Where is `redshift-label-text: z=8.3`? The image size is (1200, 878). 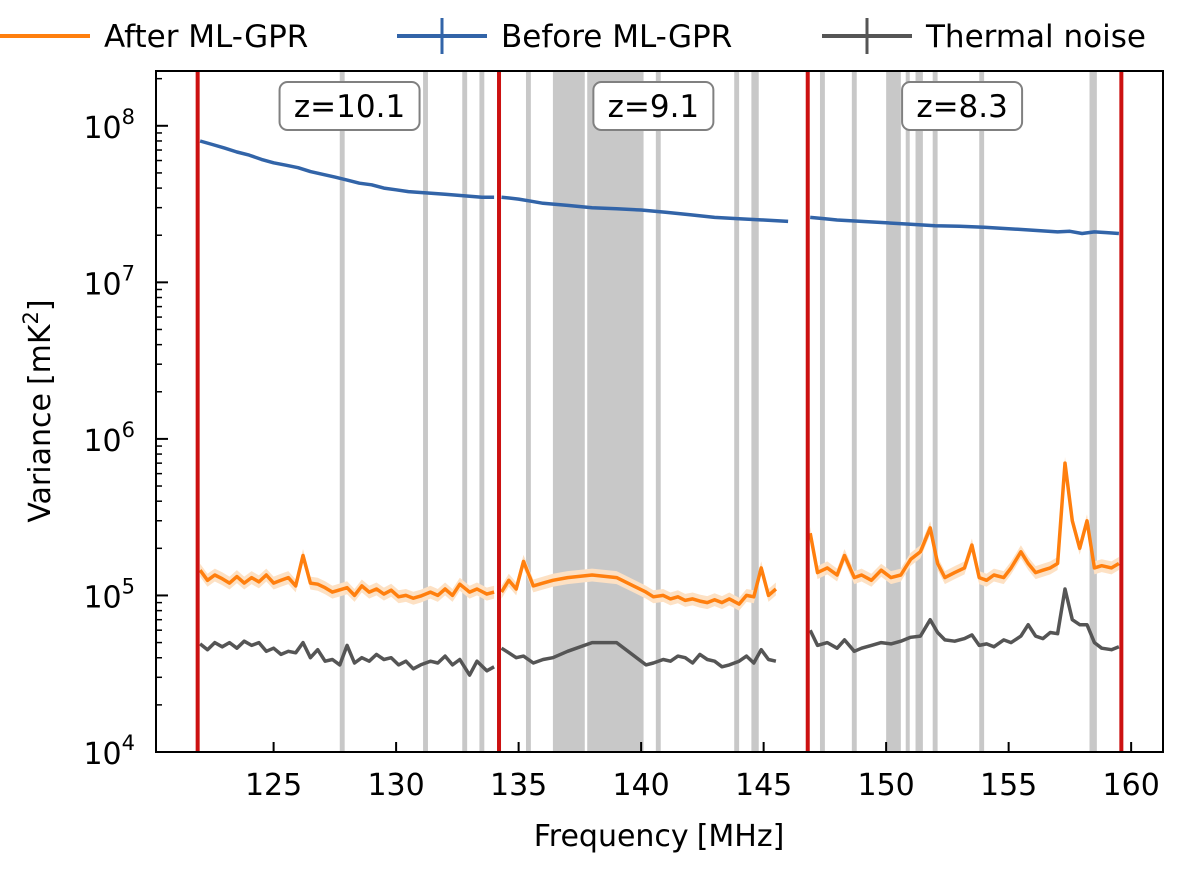 redshift-label-text: z=8.3 is located at coordinates (962, 107).